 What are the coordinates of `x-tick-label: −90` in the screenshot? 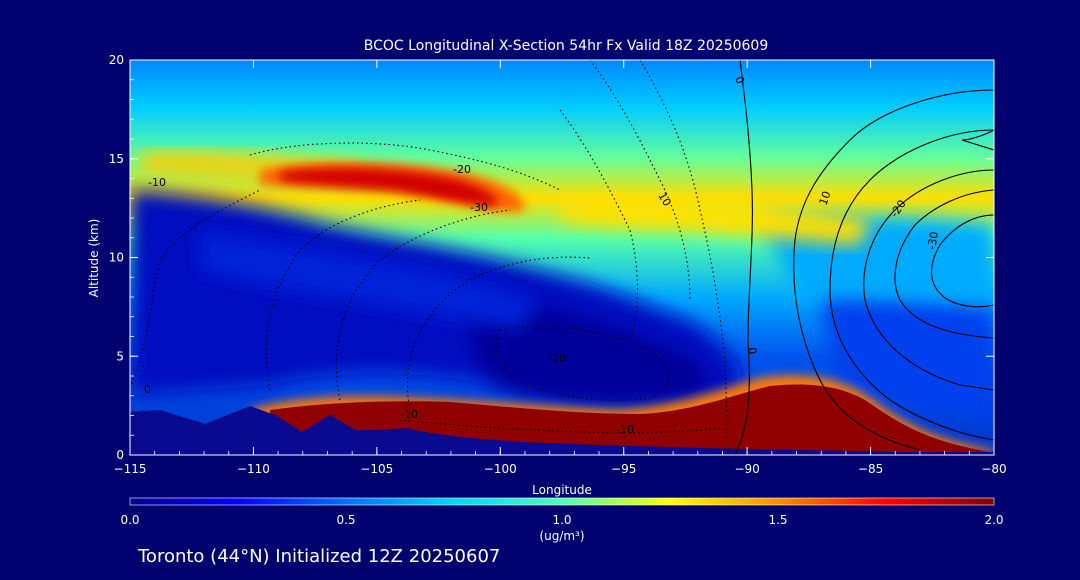 It's located at (746, 469).